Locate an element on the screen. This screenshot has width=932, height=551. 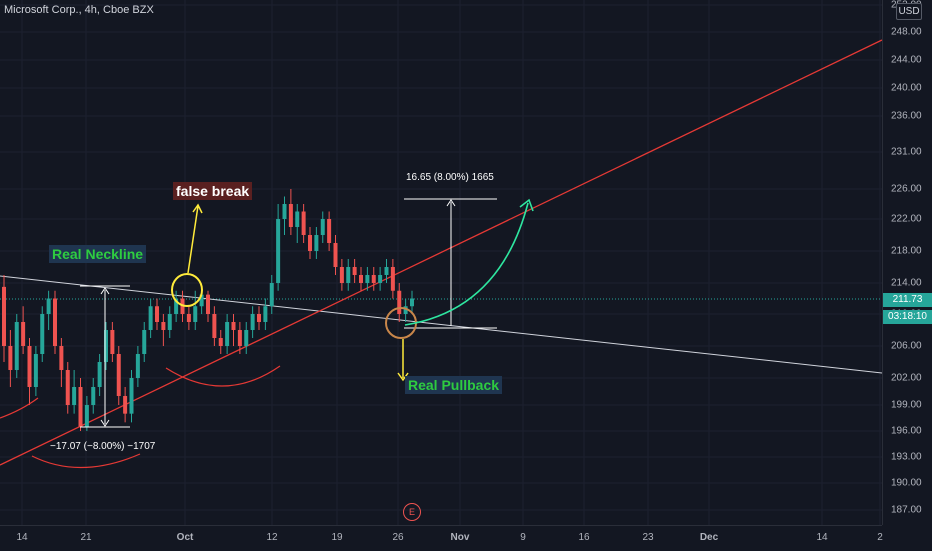
time-tick-label: Dec is located at coordinates (709, 537).